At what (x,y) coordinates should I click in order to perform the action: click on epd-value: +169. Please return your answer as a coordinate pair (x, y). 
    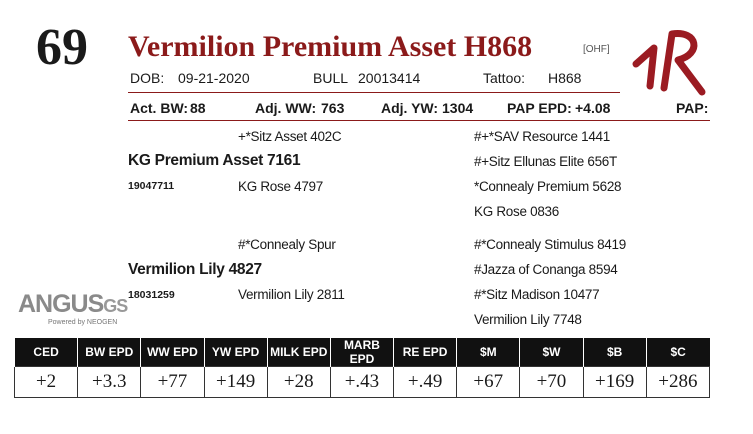
    Looking at the image, I should click on (614, 382).